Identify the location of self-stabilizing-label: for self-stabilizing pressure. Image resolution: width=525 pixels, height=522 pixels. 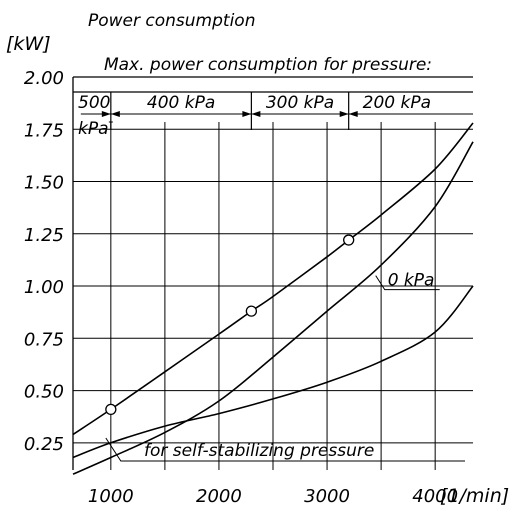
(259, 451).